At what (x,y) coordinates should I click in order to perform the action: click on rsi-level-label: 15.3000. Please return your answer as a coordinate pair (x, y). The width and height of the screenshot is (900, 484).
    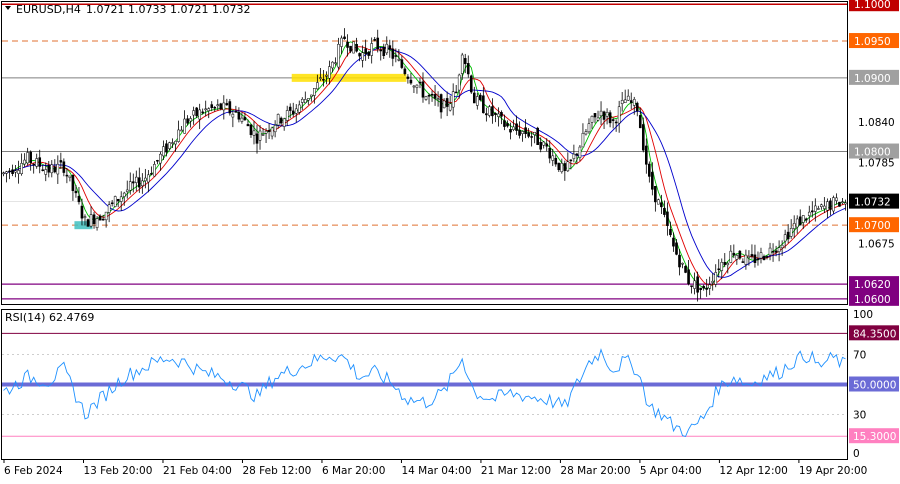
    Looking at the image, I should click on (874, 437).